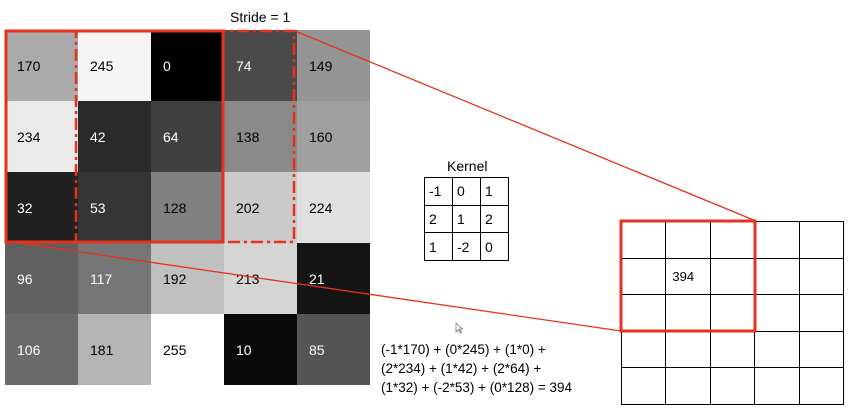  Describe the element at coordinates (438, 191) in the screenshot. I see `kernel-cell: -1` at that location.